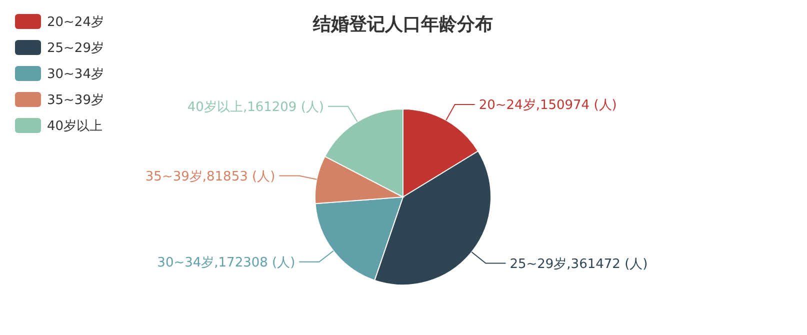 The width and height of the screenshot is (807, 335). What do you see at coordinates (75, 48) in the screenshot?
I see `legend-label: 25~29岁` at bounding box center [75, 48].